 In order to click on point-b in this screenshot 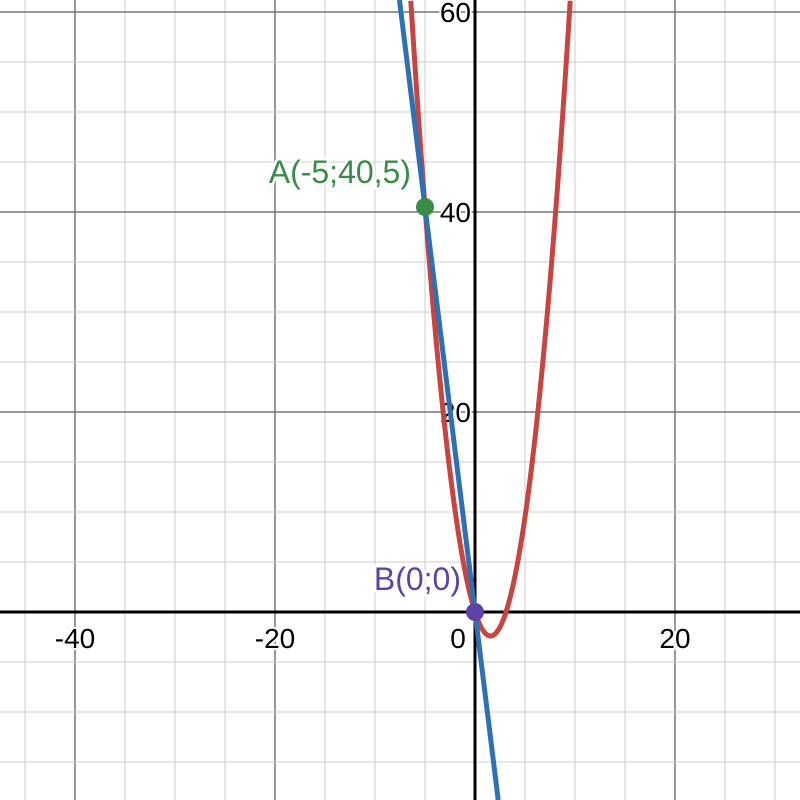, I will do `click(475, 612)`.